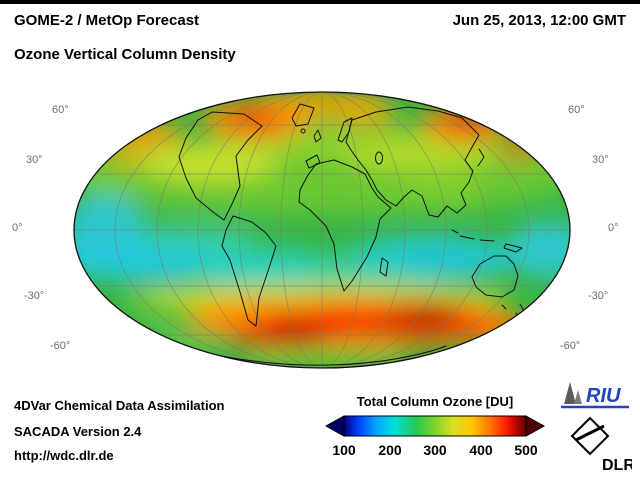 The width and height of the screenshot is (640, 480). I want to click on lat-label-right-0: 0°, so click(613, 228).